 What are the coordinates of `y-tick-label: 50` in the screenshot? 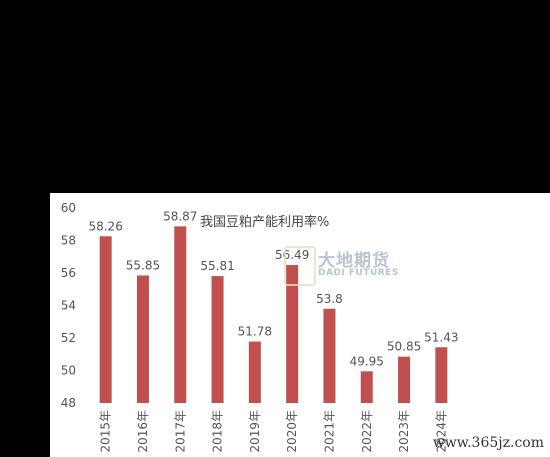 It's located at (68, 371).